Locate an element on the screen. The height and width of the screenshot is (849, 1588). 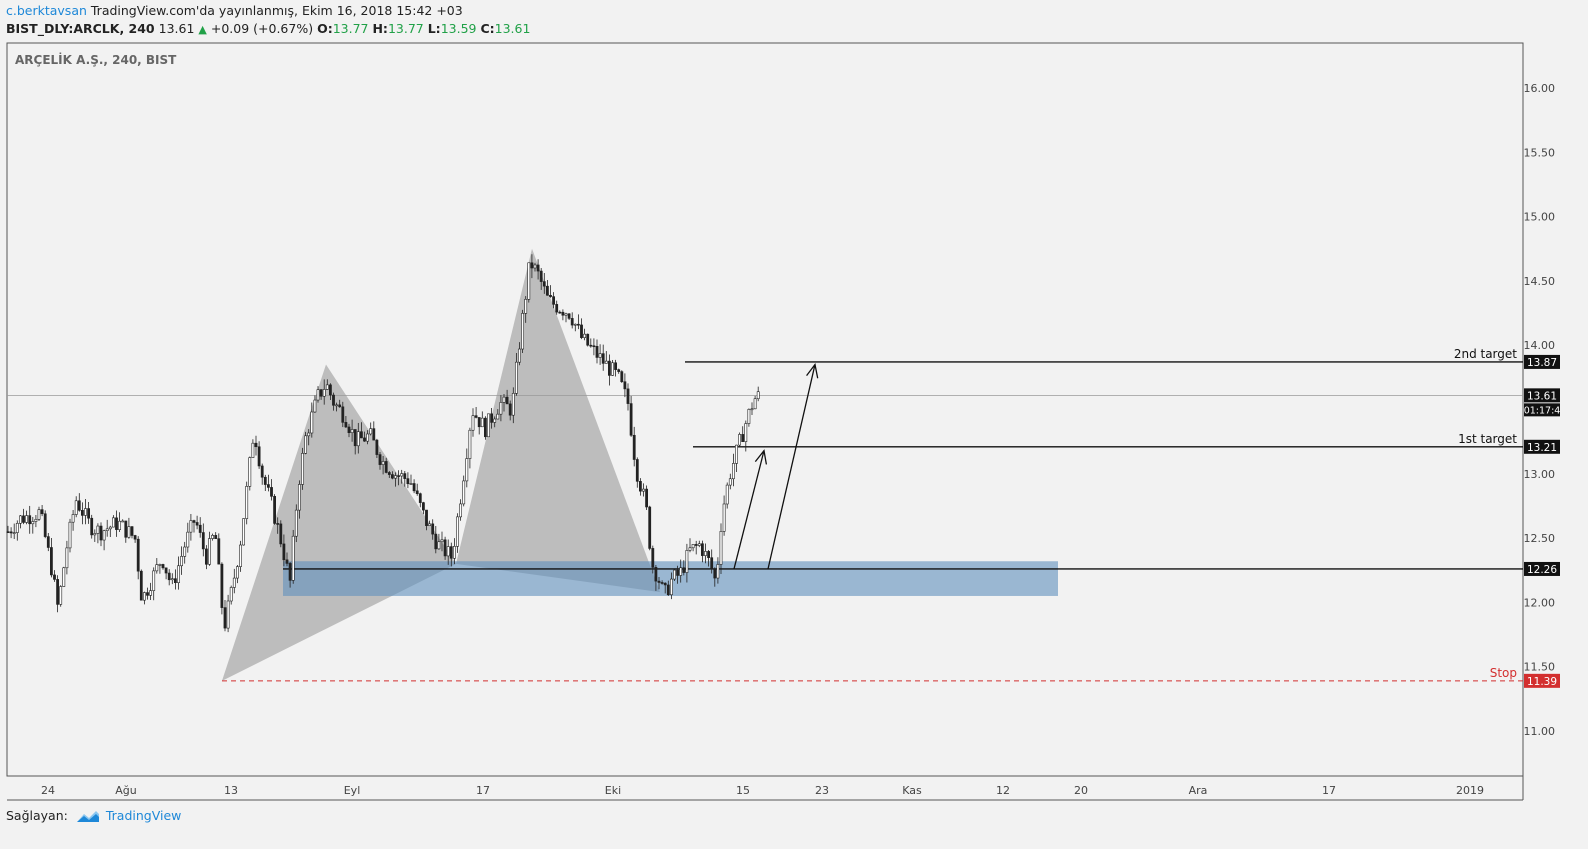
author-link: c.berktavsan is located at coordinates (46, 10).